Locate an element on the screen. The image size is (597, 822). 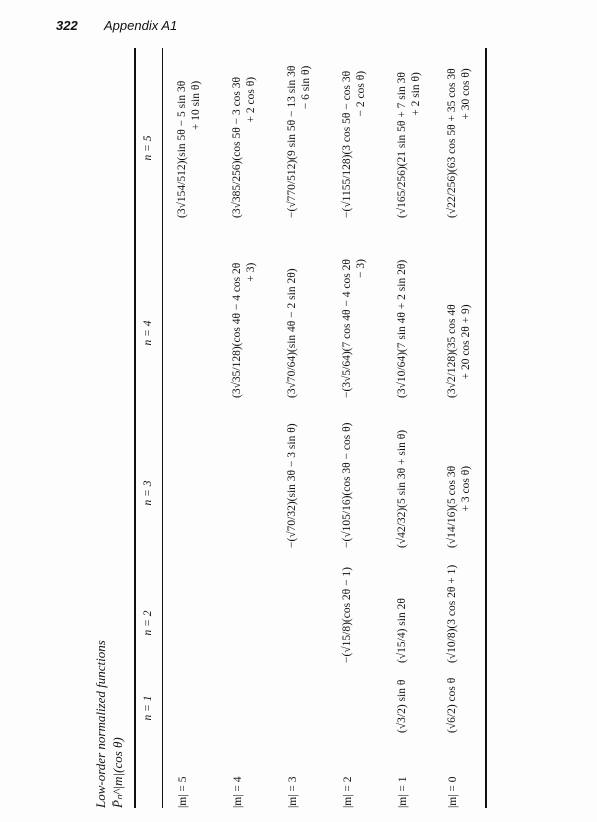
cell-line-1: (3√10/64)(7 sin 4θ + 2 sin 2θ) is located at coordinates (402, 329).